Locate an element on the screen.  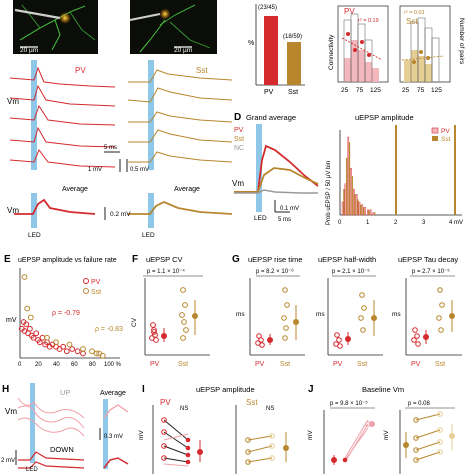
avg-right: Average is located at coordinates (187, 189).